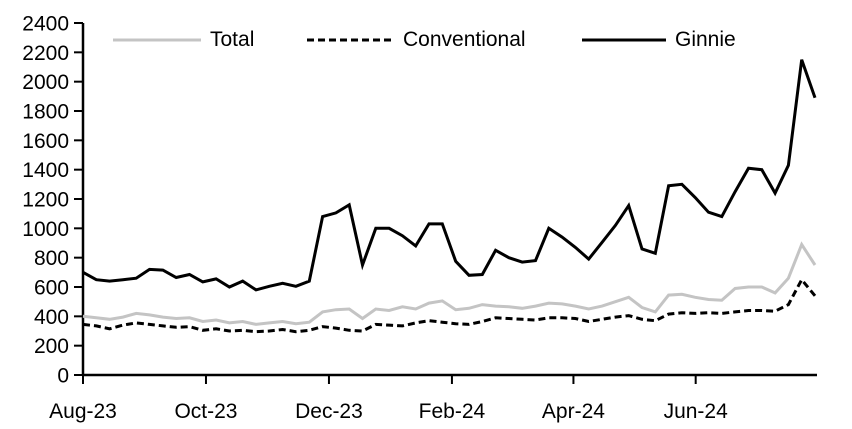 The image size is (852, 429). I want to click on legend-item-total: Total, so click(183, 40).